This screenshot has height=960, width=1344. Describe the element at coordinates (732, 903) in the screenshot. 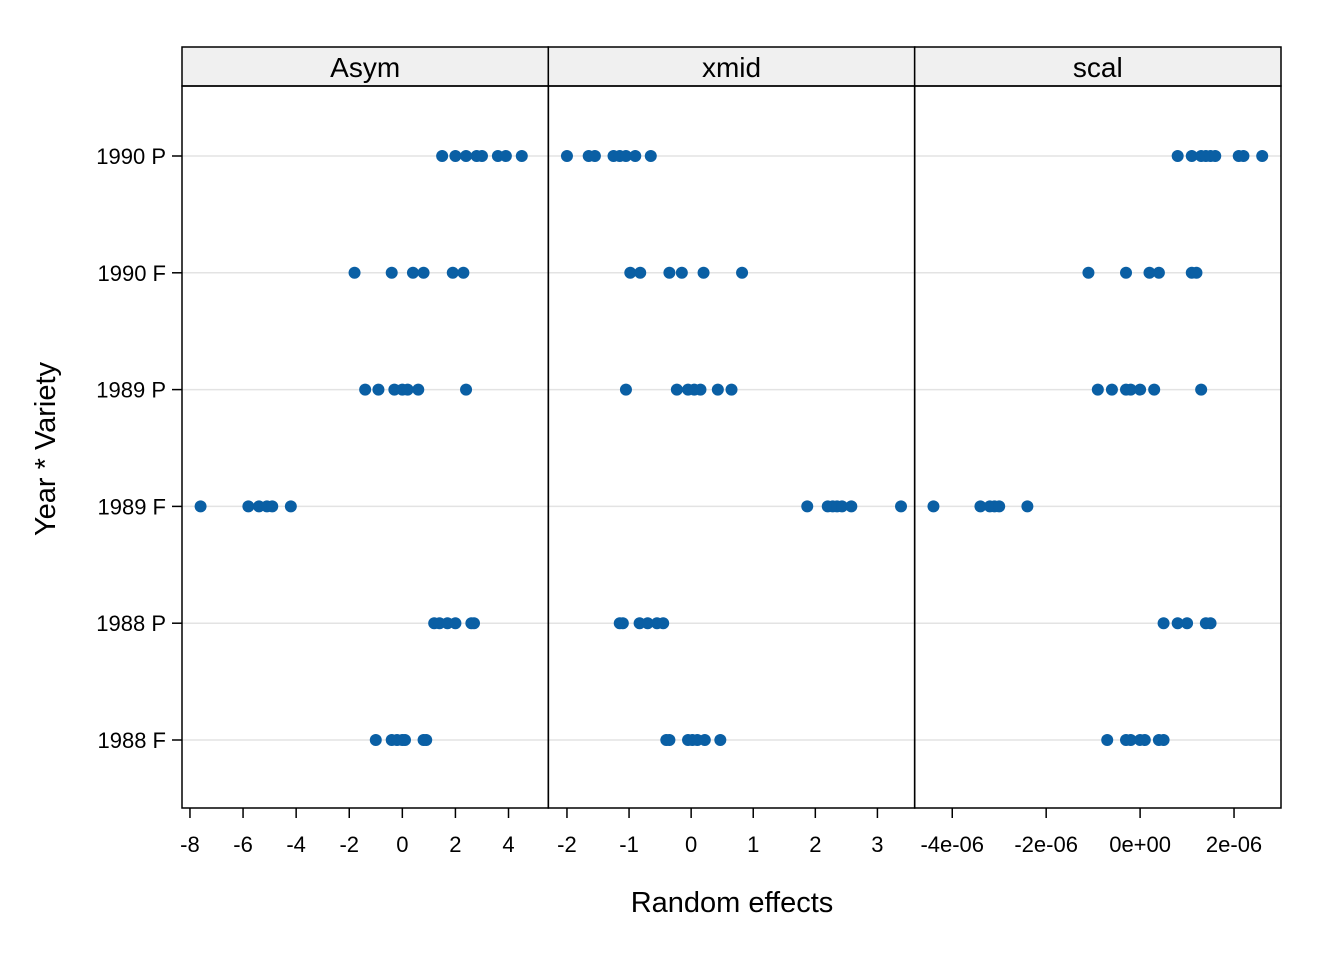

I see `x-axis-label: Random effects` at that location.